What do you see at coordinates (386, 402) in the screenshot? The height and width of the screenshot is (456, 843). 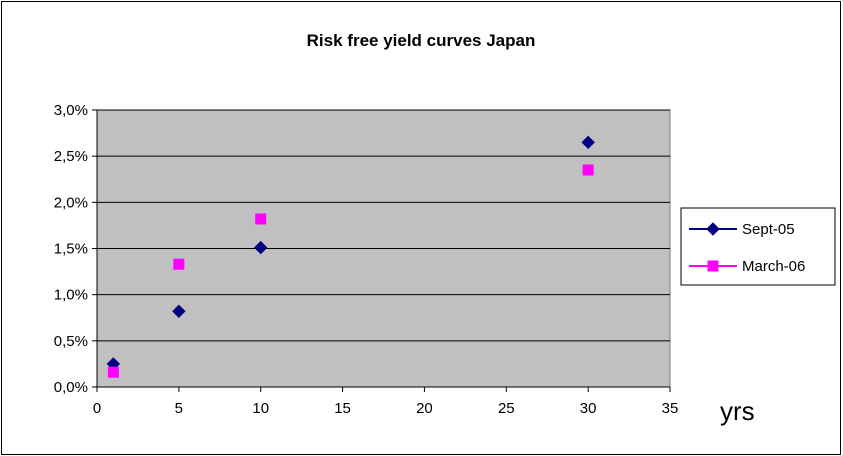 I see `x-axis-ticks: 0 5 10 15 20 25 30 35` at bounding box center [386, 402].